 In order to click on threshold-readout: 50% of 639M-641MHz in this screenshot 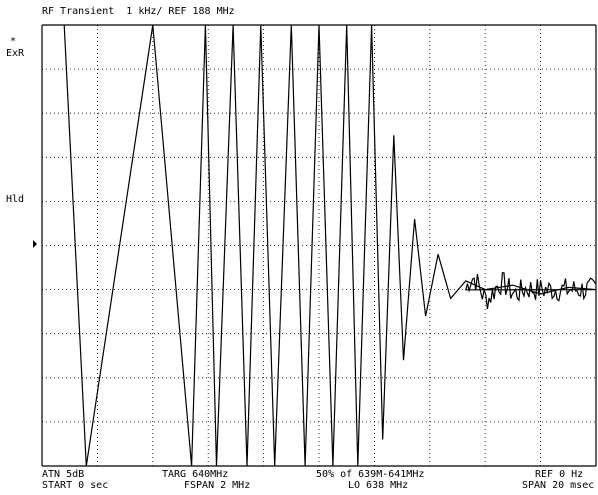, I will do `click(370, 474)`.